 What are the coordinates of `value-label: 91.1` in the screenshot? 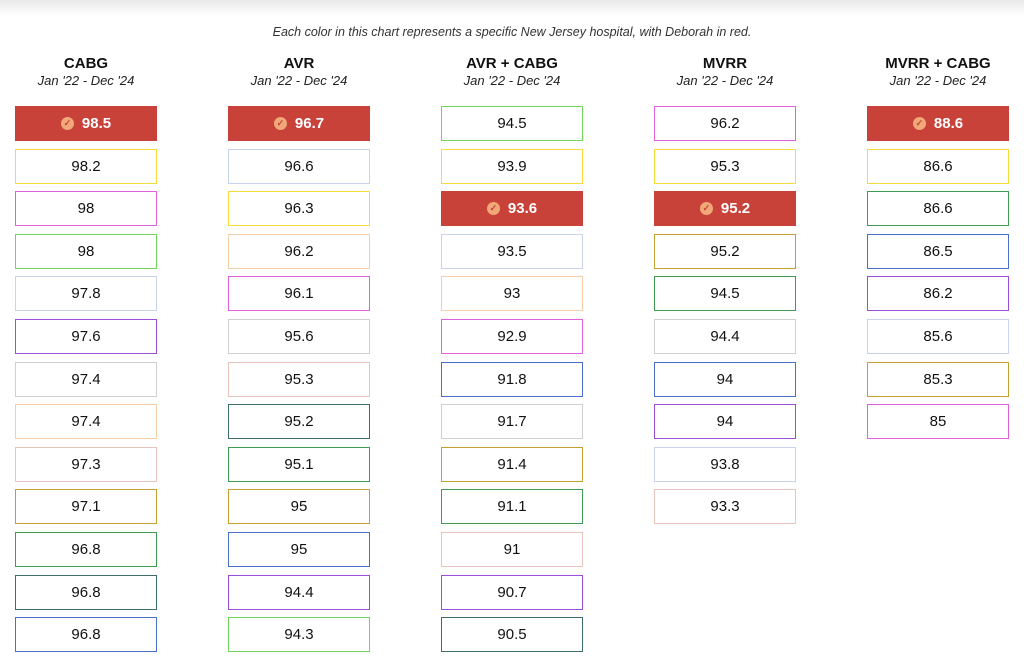 It's located at (512, 507).